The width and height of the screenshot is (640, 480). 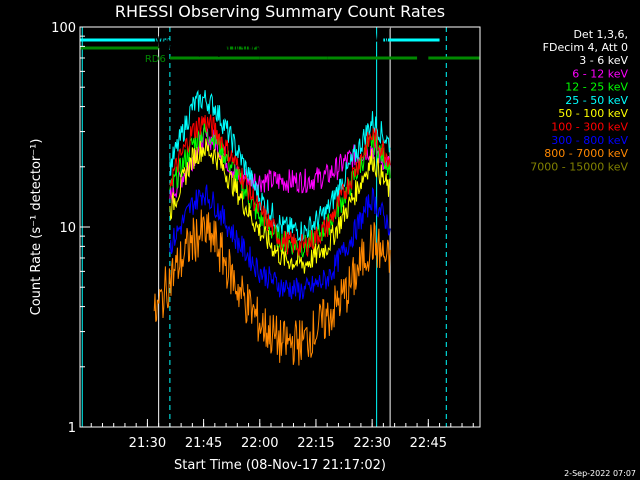 What do you see at coordinates (600, 473) in the screenshot?
I see `timestamp: 2-Sep-2022 07:07` at bounding box center [600, 473].